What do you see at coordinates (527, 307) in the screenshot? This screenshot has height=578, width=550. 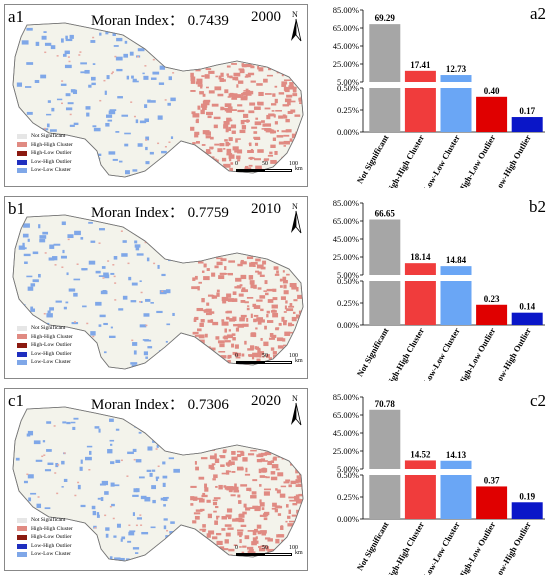 I see `bar-value-label: 0.14` at bounding box center [527, 307].